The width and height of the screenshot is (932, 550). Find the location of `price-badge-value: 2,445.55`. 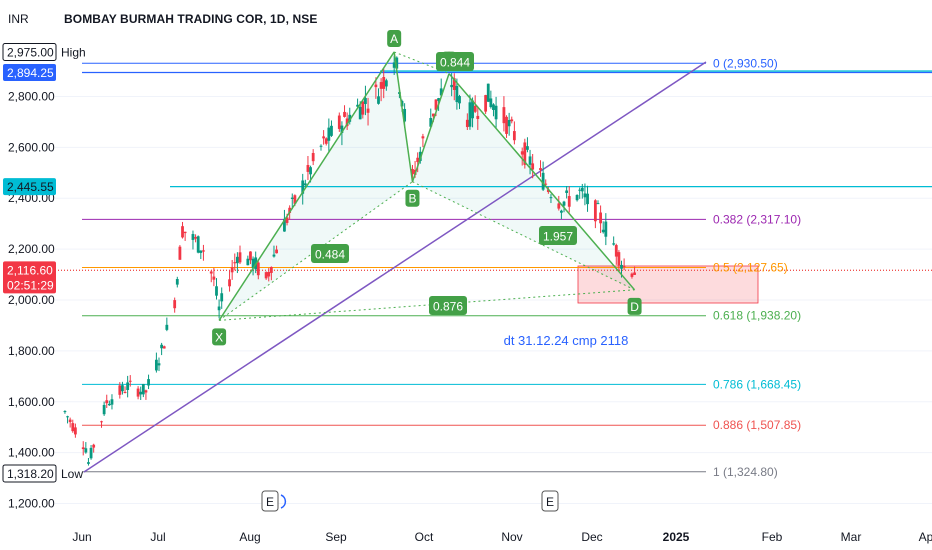

price-badge-value: 2,445.55 is located at coordinates (30, 187).